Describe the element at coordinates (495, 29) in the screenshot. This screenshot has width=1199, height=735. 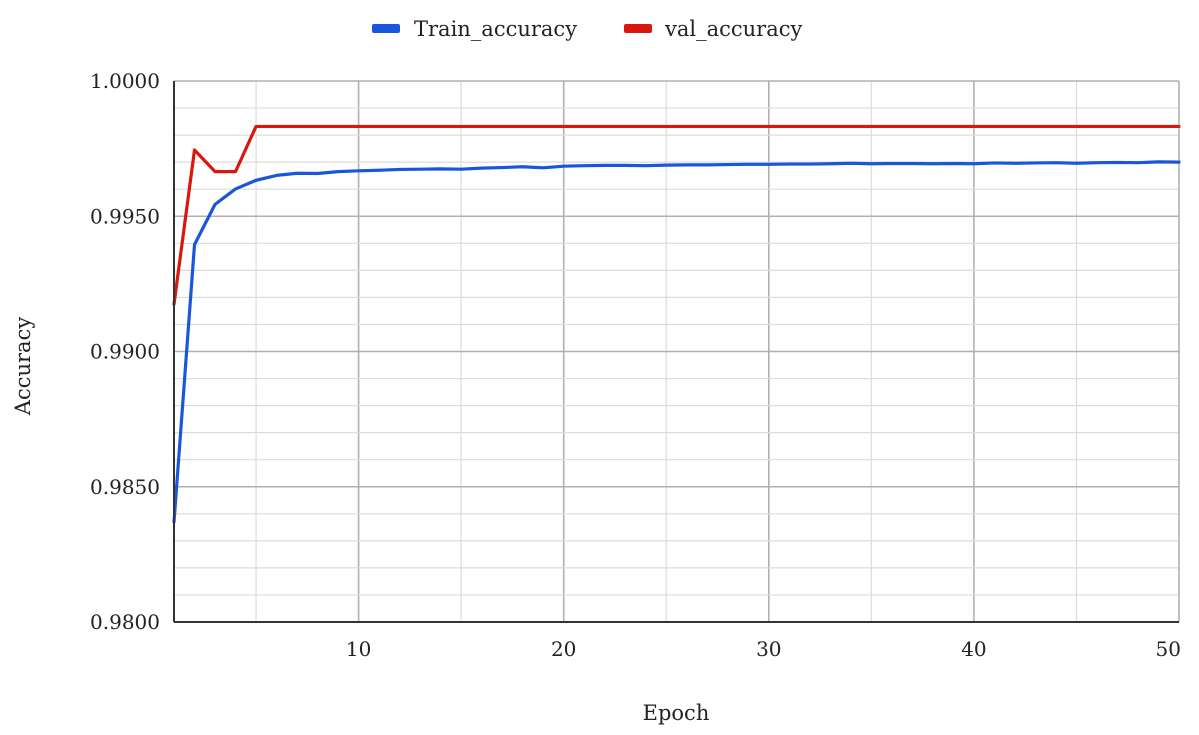
I see `legend-label-train: Train_accuracy` at that location.